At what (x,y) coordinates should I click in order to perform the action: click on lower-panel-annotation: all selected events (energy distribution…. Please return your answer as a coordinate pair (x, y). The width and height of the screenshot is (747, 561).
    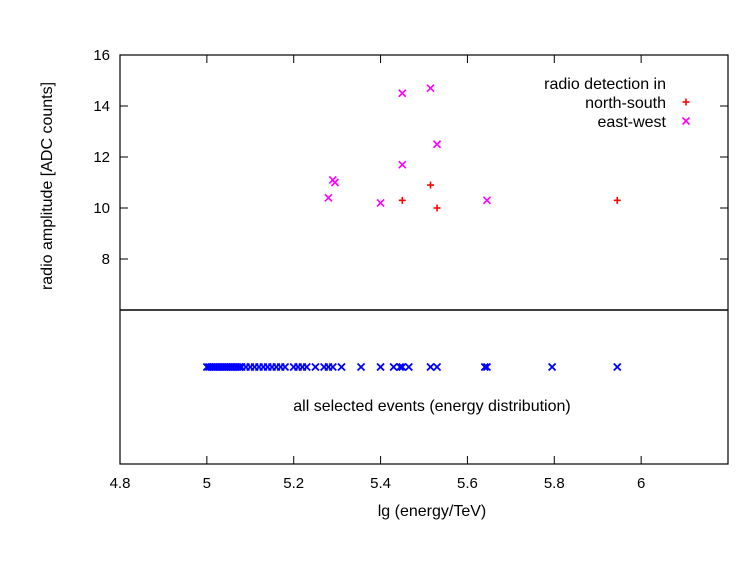
    Looking at the image, I should click on (431, 406).